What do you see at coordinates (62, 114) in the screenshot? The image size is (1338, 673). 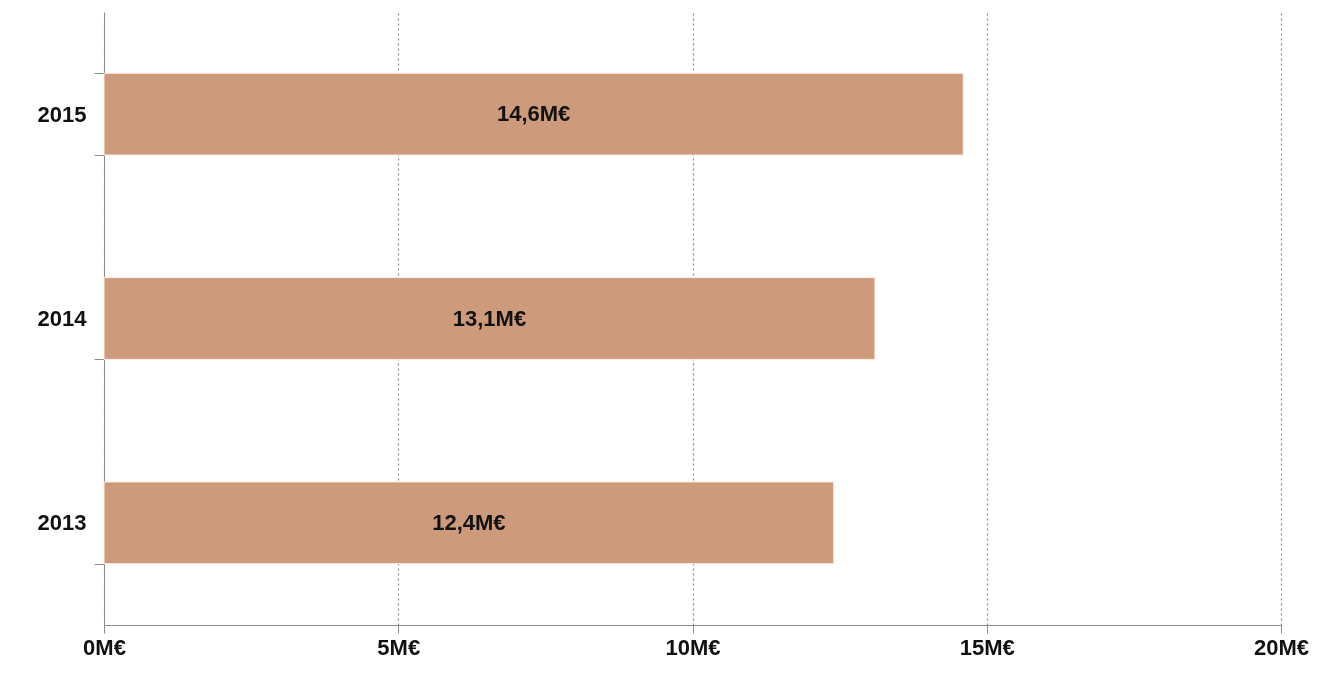 I see `y-tick-label: 2015` at bounding box center [62, 114].